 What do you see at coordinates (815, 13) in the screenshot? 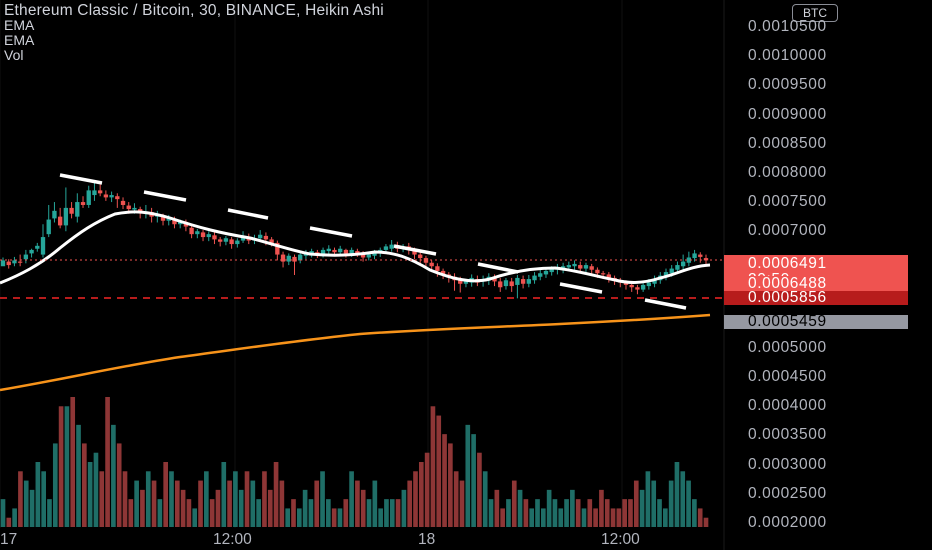
I see `currency-button: BTC` at bounding box center [815, 13].